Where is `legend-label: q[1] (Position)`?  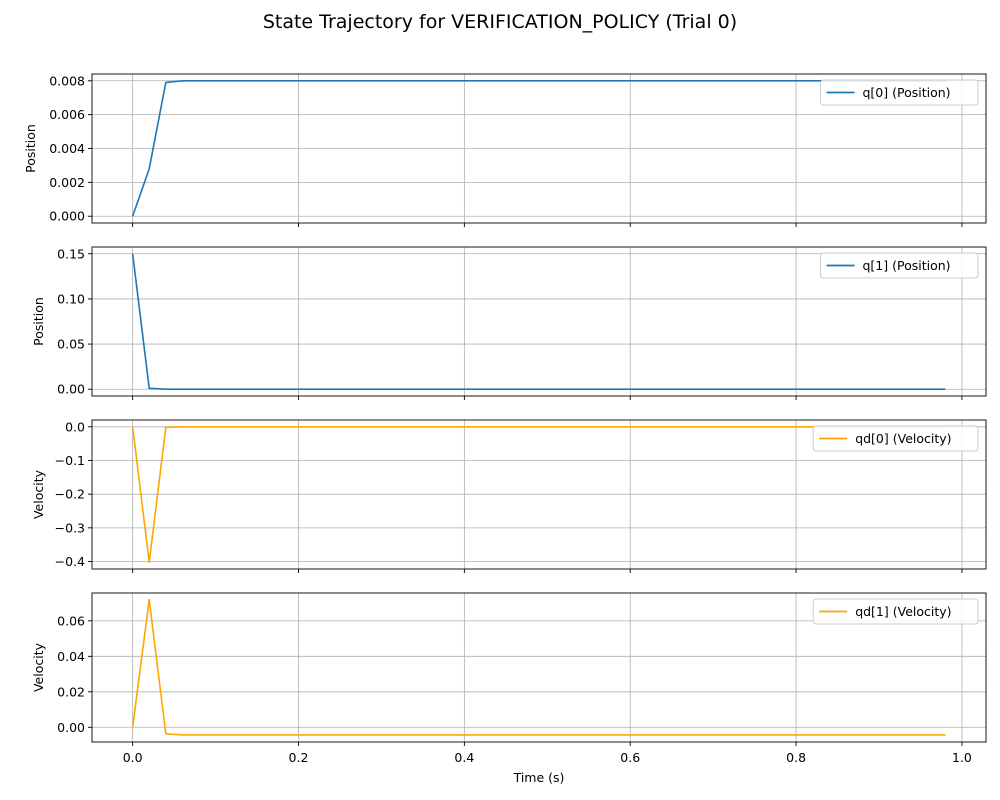
legend-label: q[1] (Position) is located at coordinates (907, 265).